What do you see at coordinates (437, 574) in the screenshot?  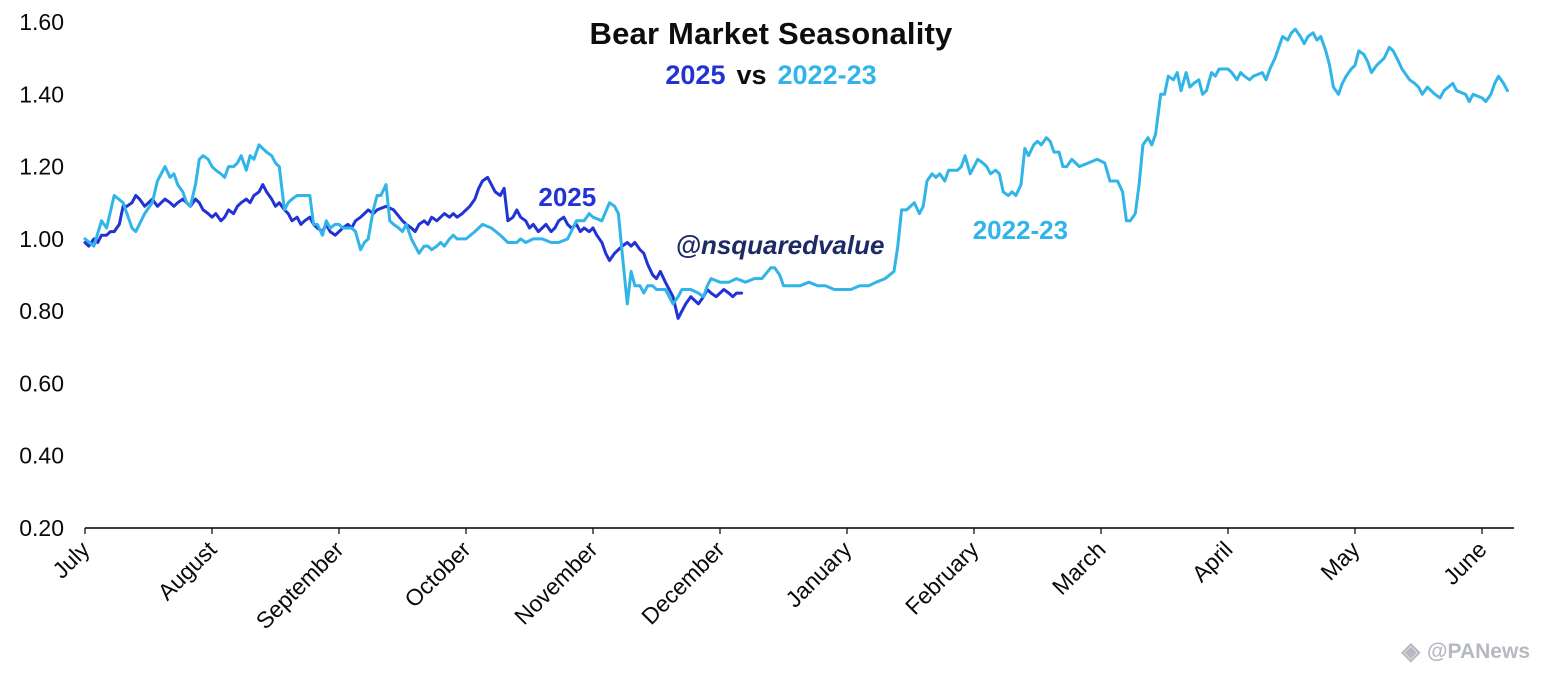 I see `x-axis-label: October` at bounding box center [437, 574].